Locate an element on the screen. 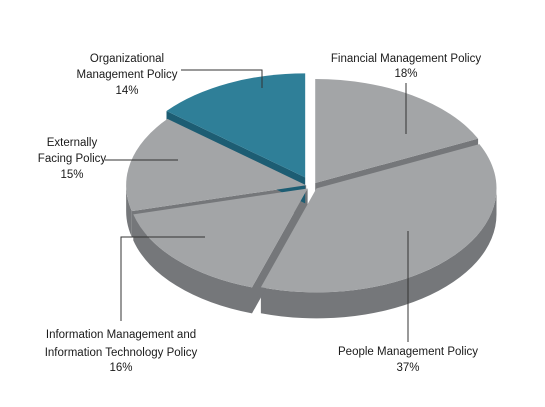  slice-percent-label: 14% is located at coordinates (126, 91).